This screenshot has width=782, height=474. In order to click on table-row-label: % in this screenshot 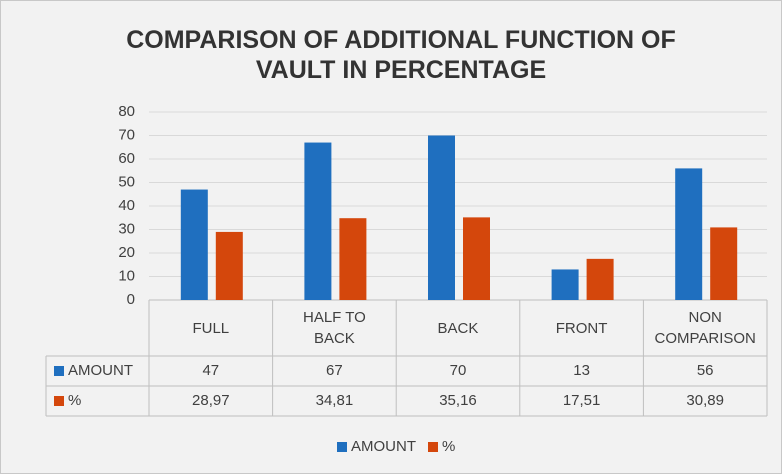, I will do `click(74, 400)`.